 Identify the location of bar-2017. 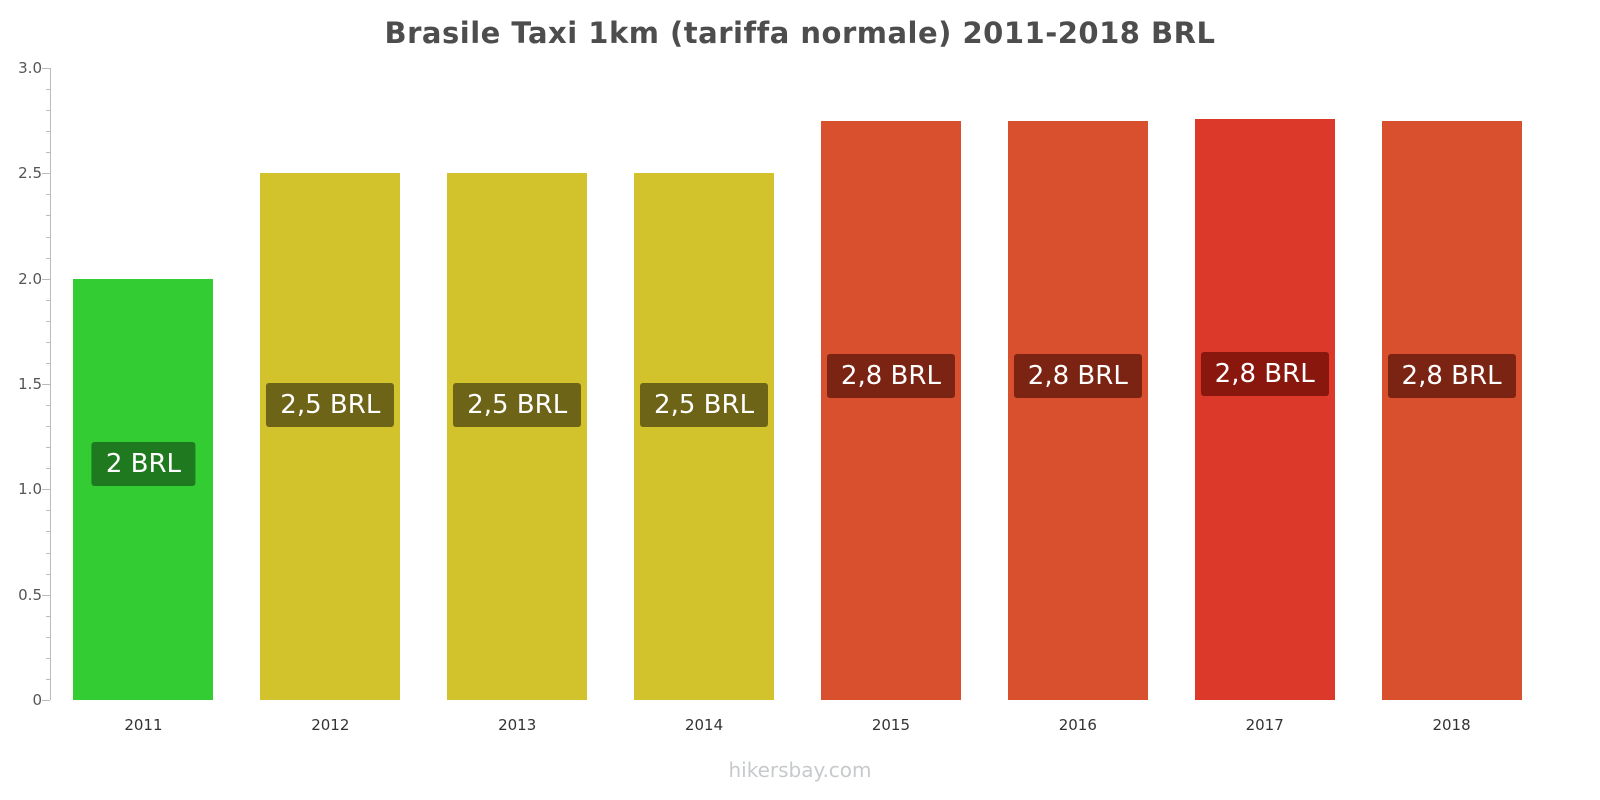
(1264, 409).